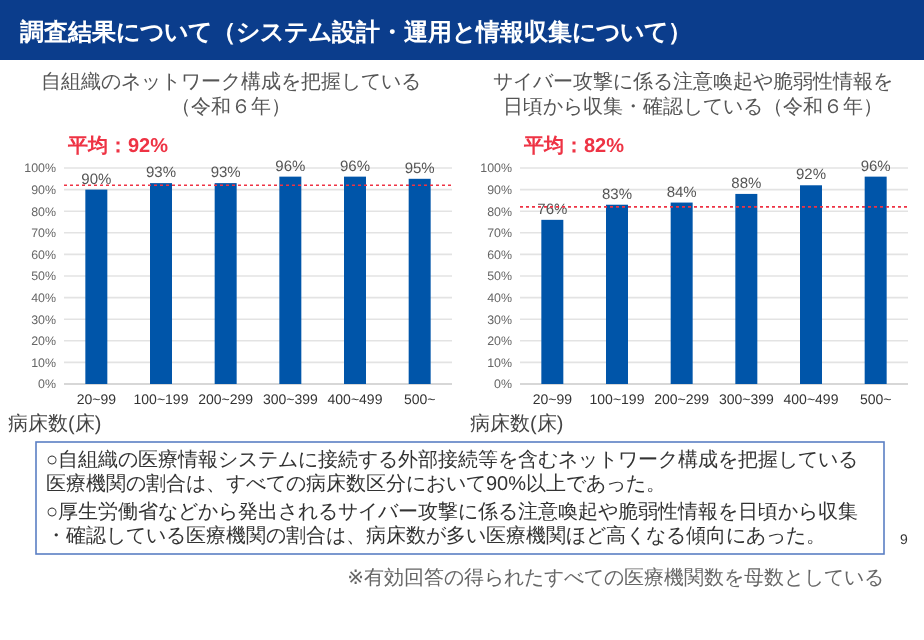 Image resolution: width=924 pixels, height=640 pixels. What do you see at coordinates (117, 146) in the screenshot?
I see `ref-line-label: 平均：92%` at bounding box center [117, 146].